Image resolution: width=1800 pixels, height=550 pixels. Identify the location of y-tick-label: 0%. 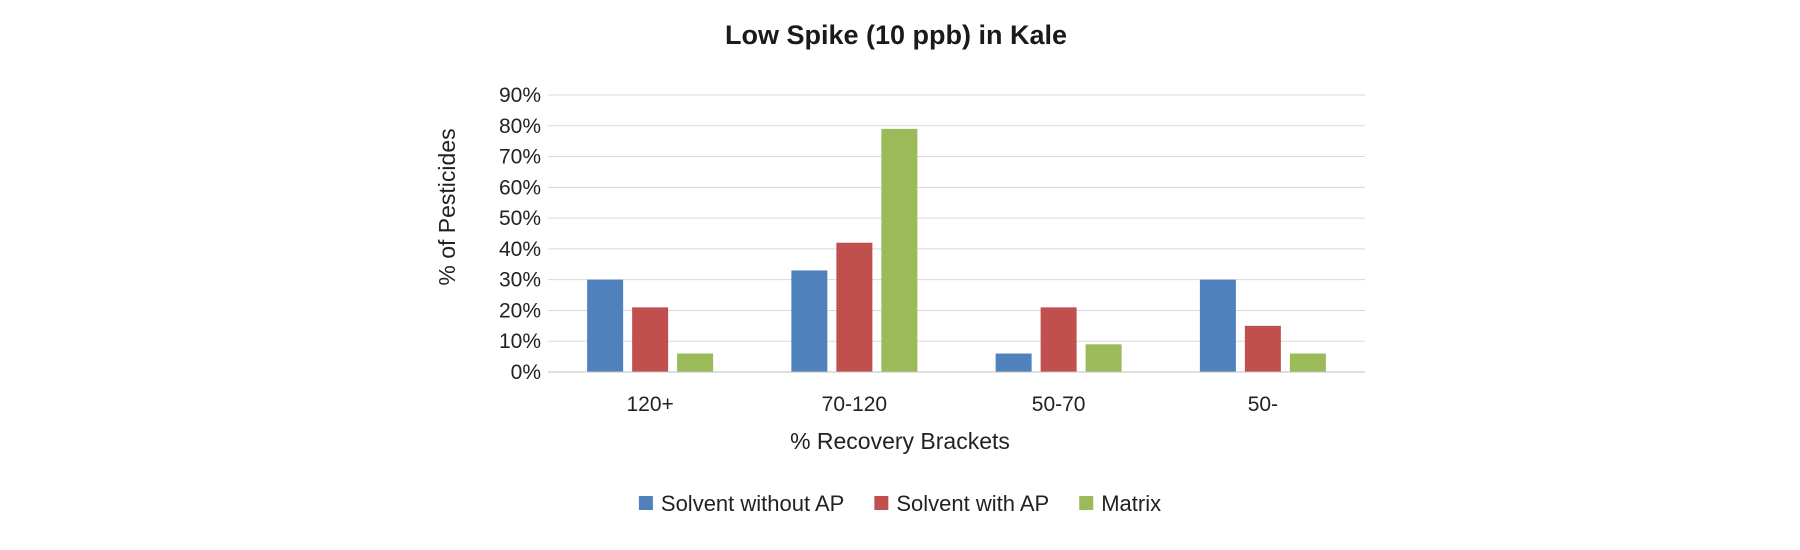
(526, 372).